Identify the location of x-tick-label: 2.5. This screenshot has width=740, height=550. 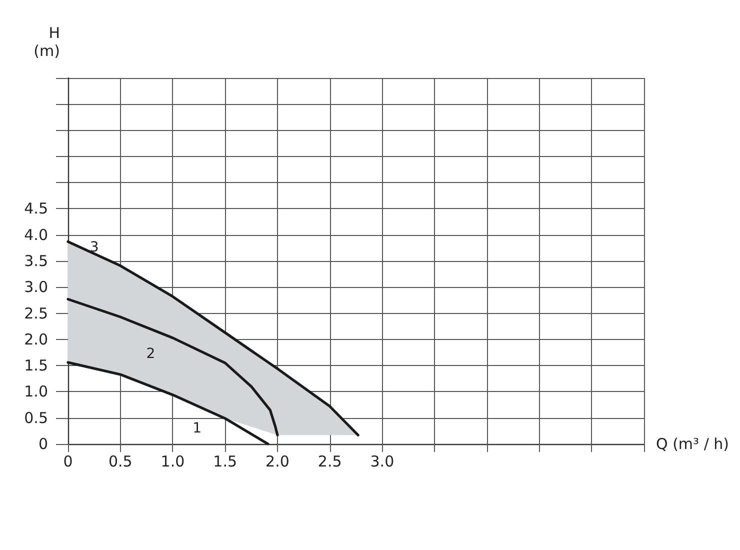
(330, 461).